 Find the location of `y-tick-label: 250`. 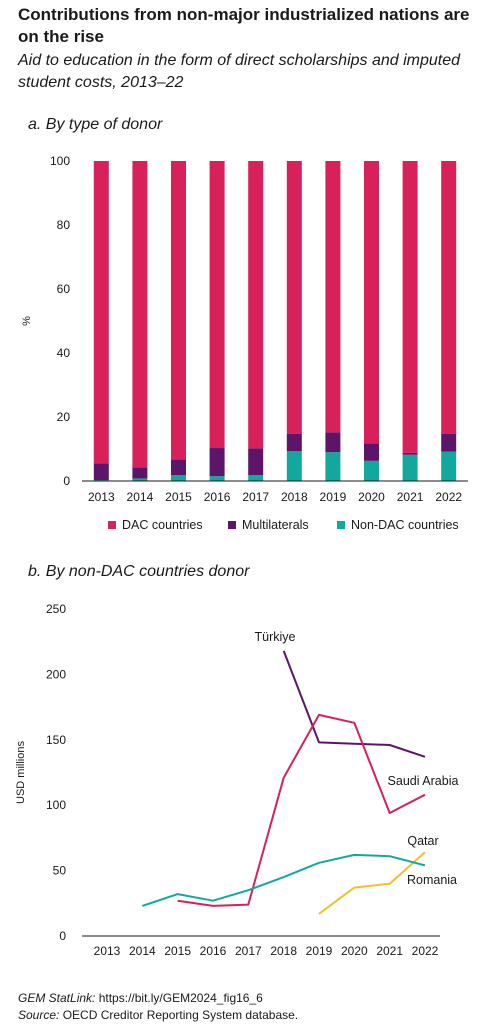

y-tick-label: 250 is located at coordinates (56, 609).